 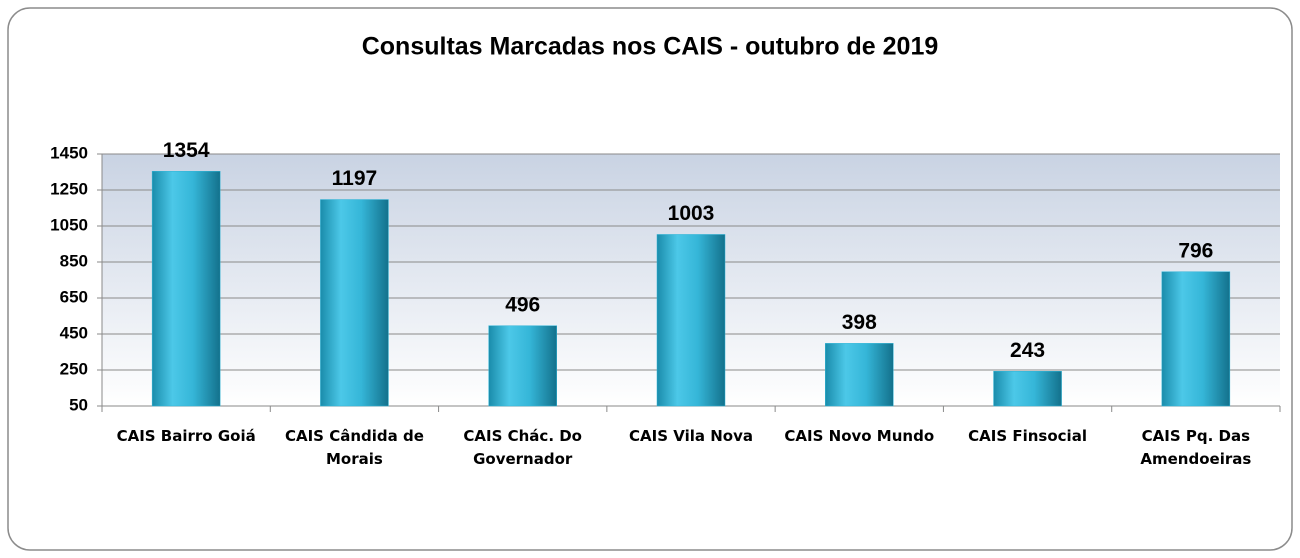 What do you see at coordinates (78, 404) in the screenshot?
I see `y-tick-label: 50` at bounding box center [78, 404].